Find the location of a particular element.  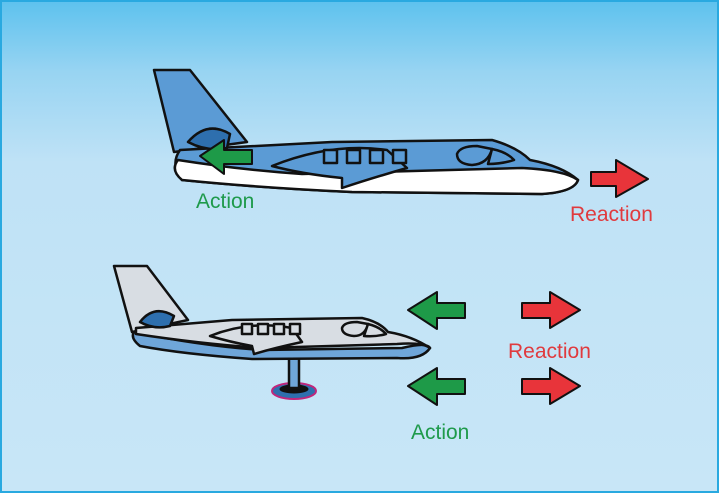

mounted-jet-engine is located at coordinates (157, 319).